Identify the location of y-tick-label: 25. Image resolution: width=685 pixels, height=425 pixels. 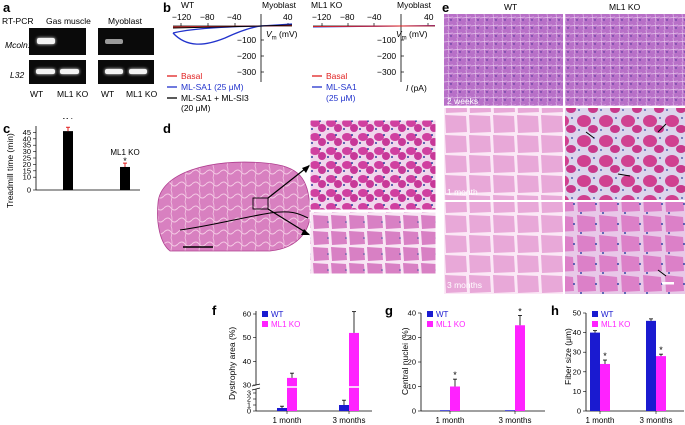
(27, 158).